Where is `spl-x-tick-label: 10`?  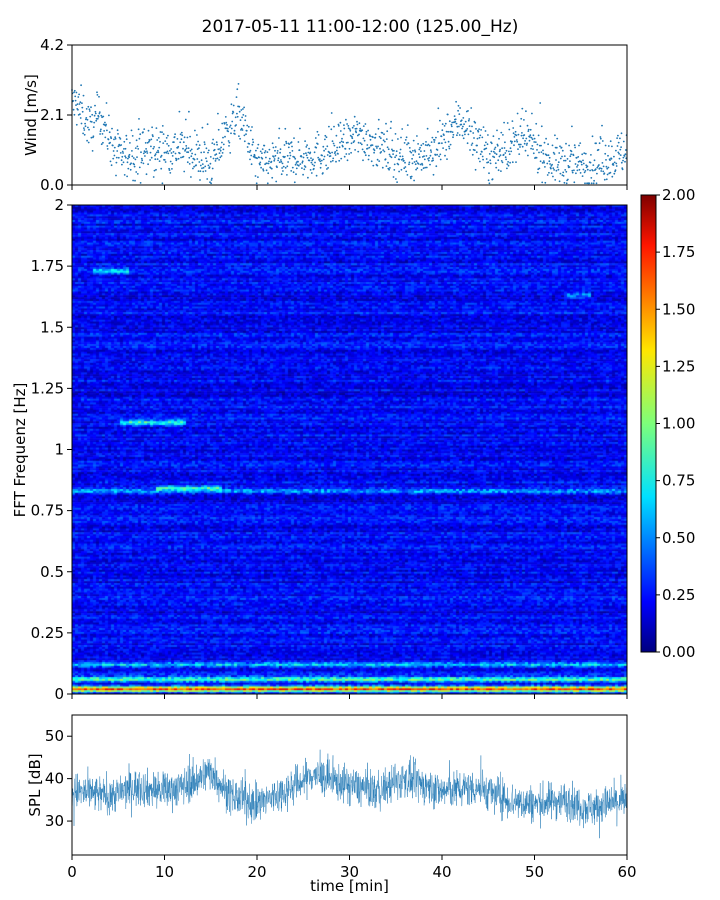
spl-x-tick-label: 10 is located at coordinates (164, 872).